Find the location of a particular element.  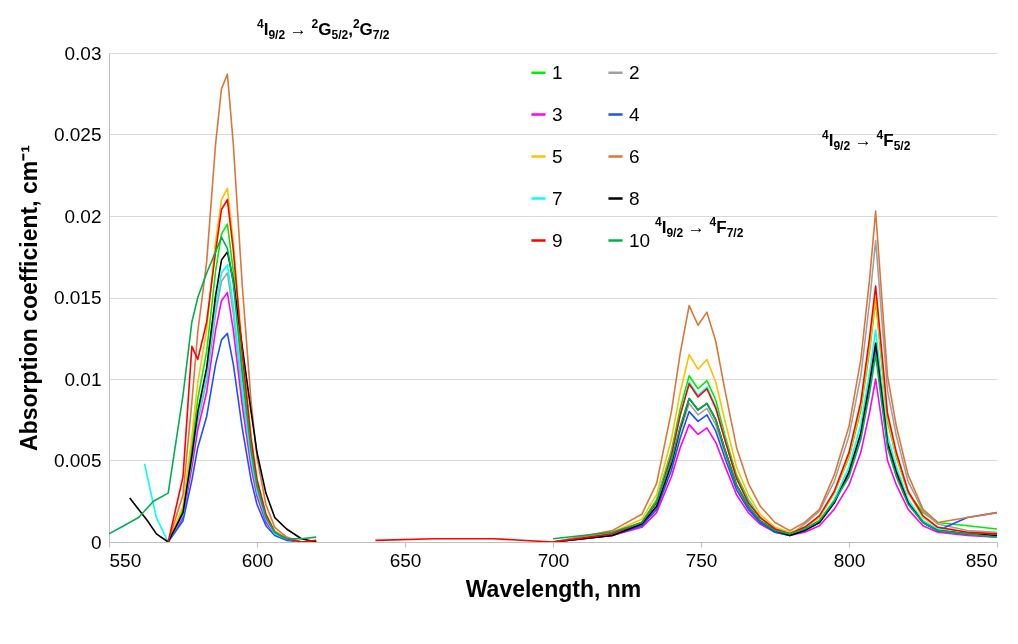

legend-label: 4 is located at coordinates (634, 114).